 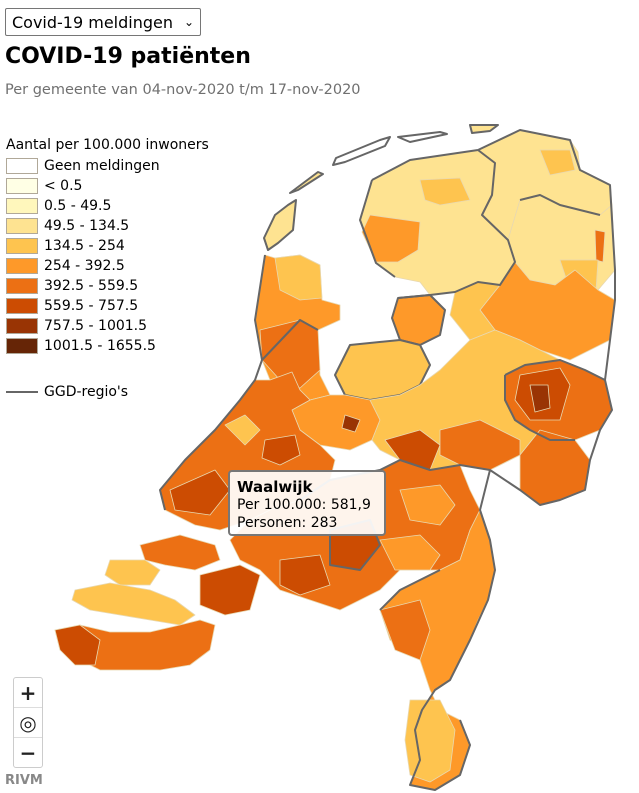 What do you see at coordinates (93, 22) in the screenshot?
I see `dataset-select-value: Covid-19 meldingen` at bounding box center [93, 22].